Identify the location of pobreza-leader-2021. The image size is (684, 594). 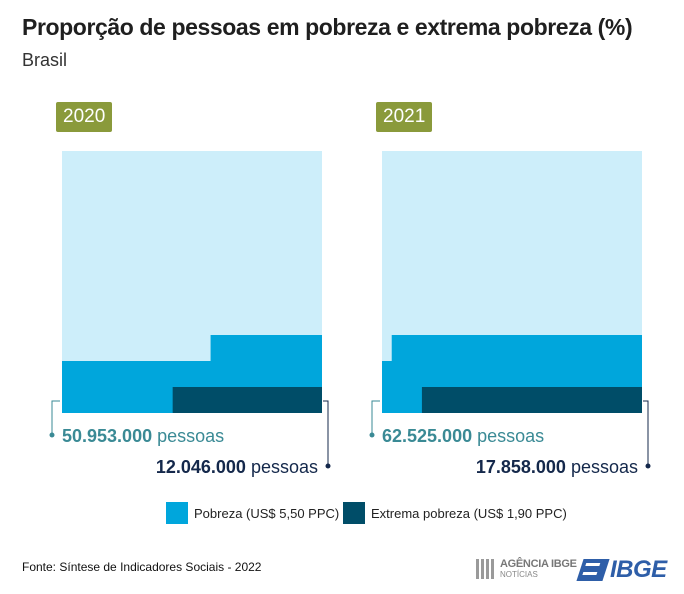
(375, 417).